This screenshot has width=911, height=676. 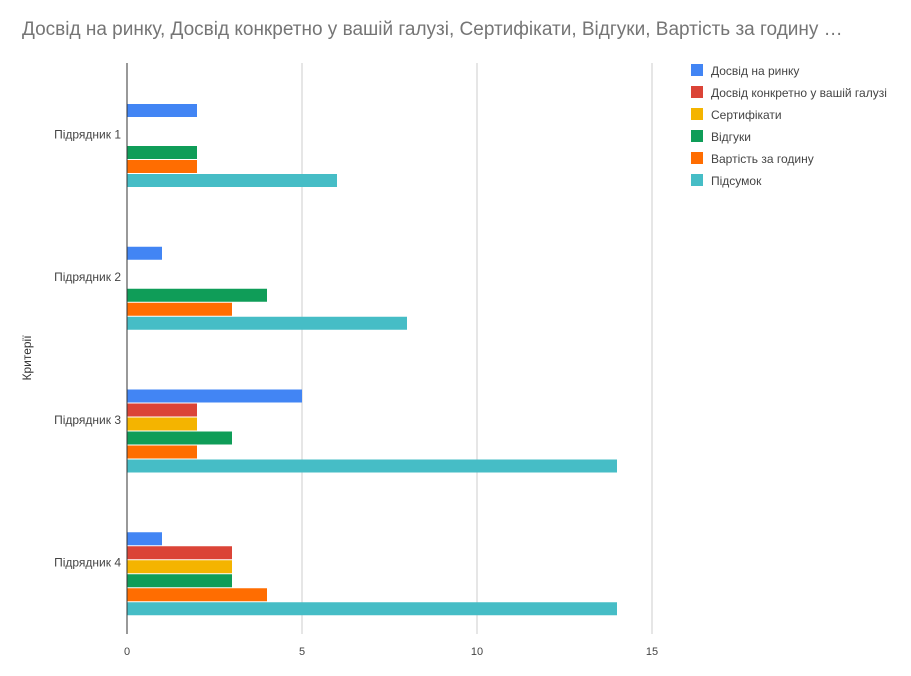 I want to click on y-axis-title: Критерії, so click(x=27, y=358).